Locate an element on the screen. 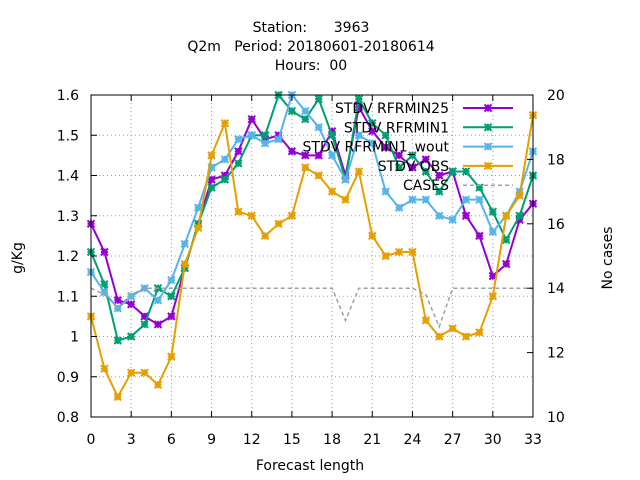 This screenshot has width=640, height=480. y2-tick-label: 10 is located at coordinates (556, 418).